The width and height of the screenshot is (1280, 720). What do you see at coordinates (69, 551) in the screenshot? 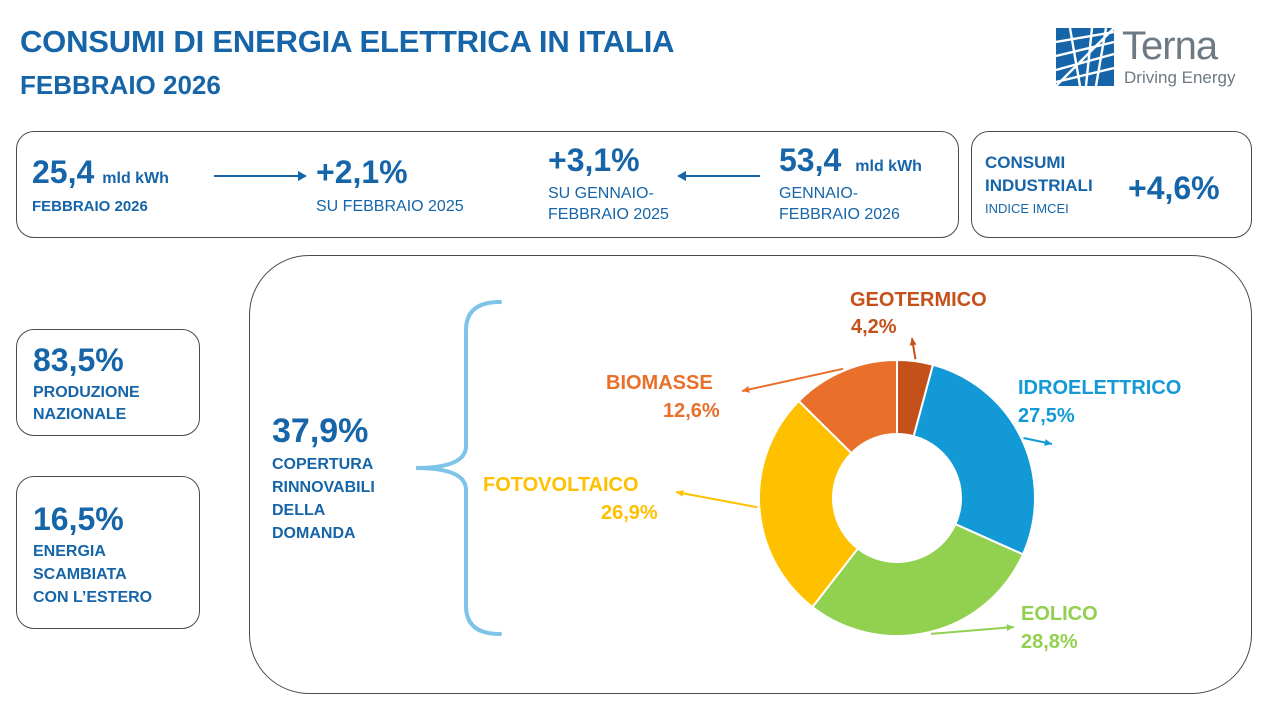
I see `exchange-caption-1: ENERGIA` at bounding box center [69, 551].